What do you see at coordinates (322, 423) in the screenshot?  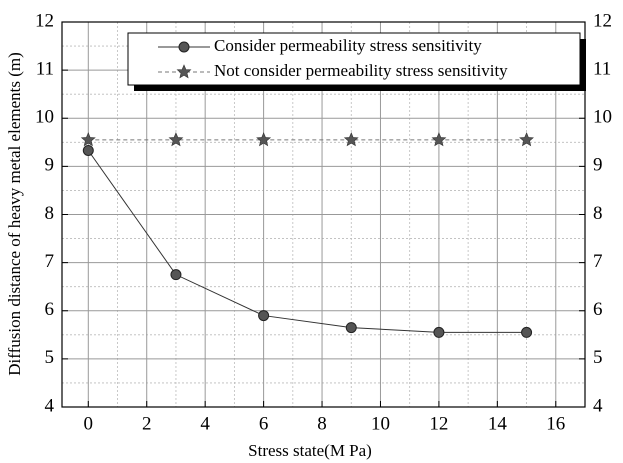 I see `x-tick-label: 8` at bounding box center [322, 423].